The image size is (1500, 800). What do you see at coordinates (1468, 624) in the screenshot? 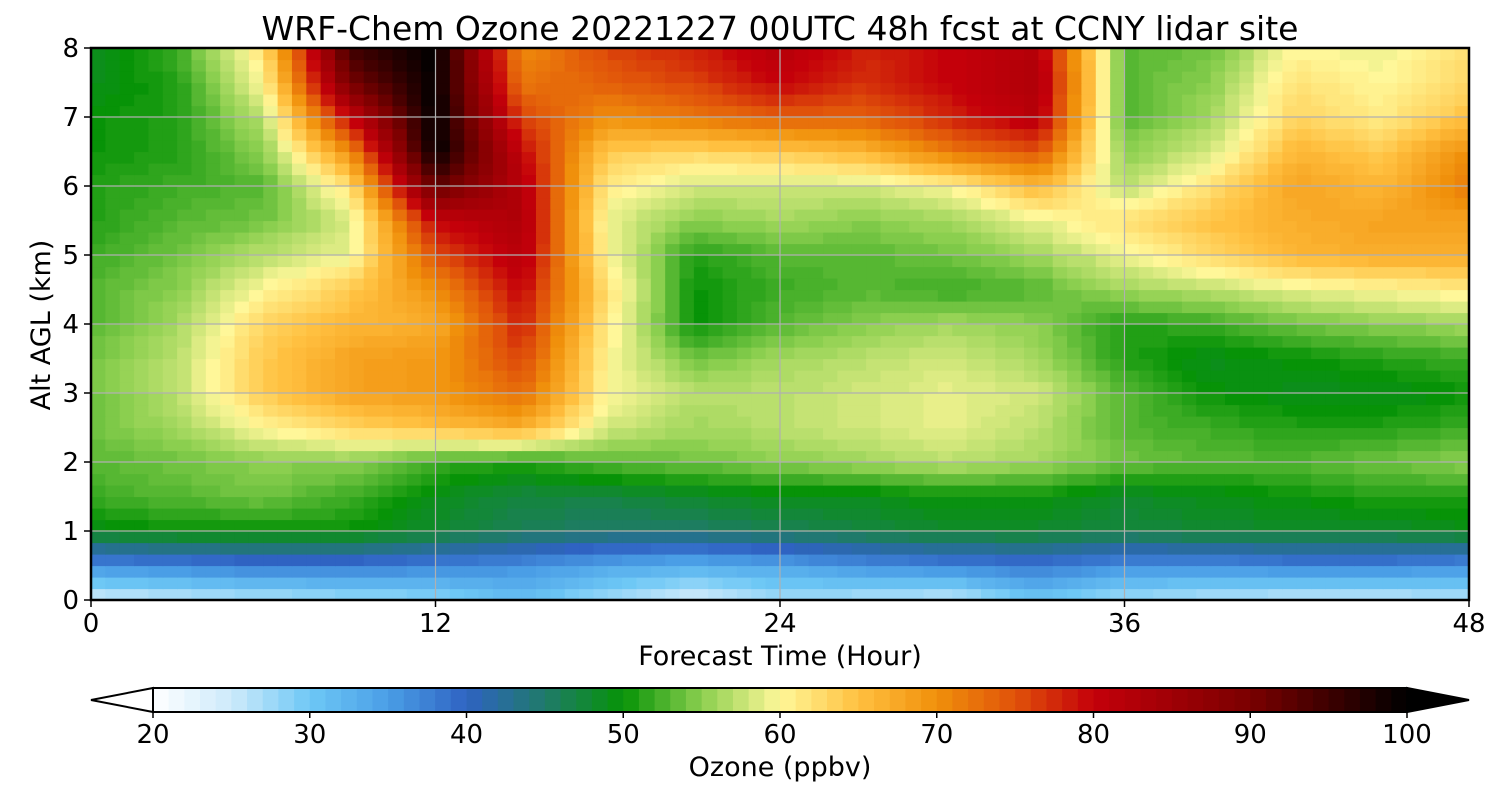
I see `x-tick-label: 48` at bounding box center [1468, 624].